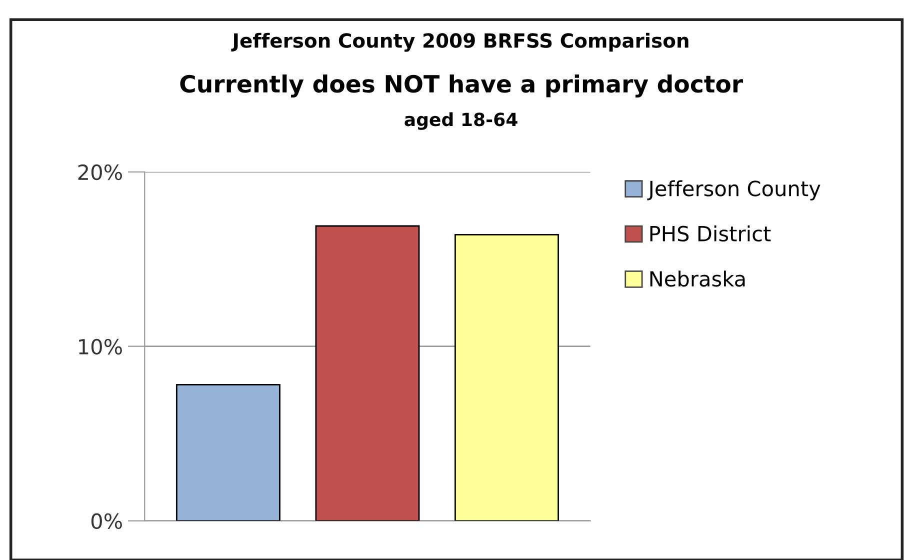 The height and width of the screenshot is (560, 904). I want to click on text: aged 18-64, so click(461, 121).